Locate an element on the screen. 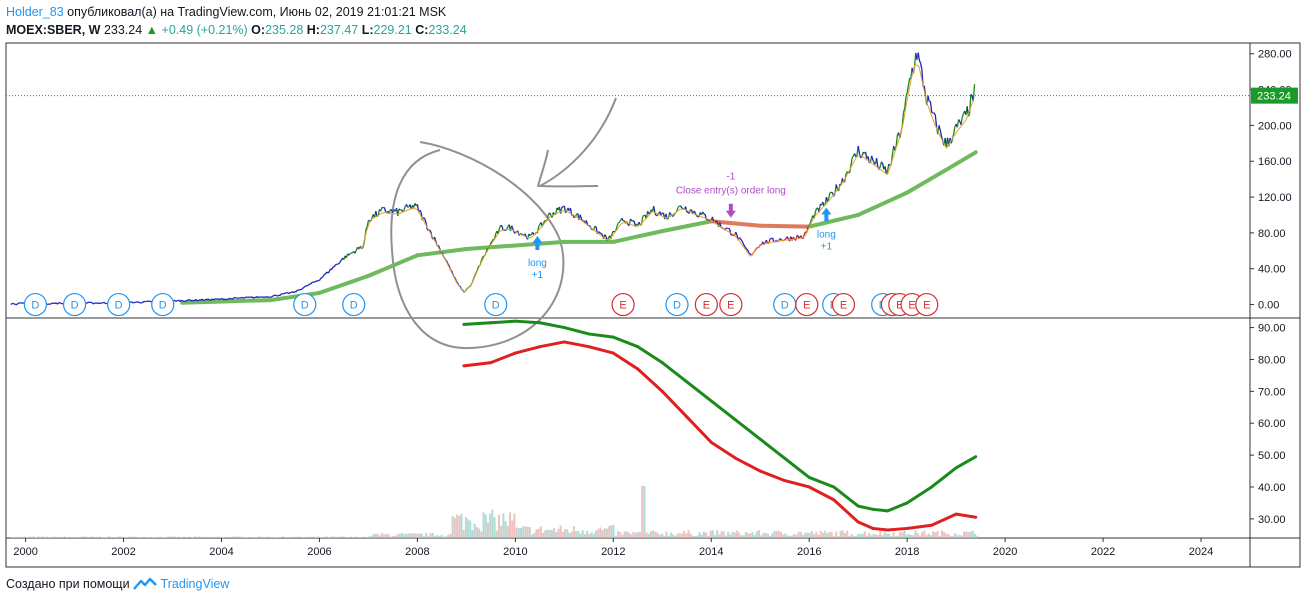 The image size is (1306, 602). close-arrow-icon is located at coordinates (730, 210).